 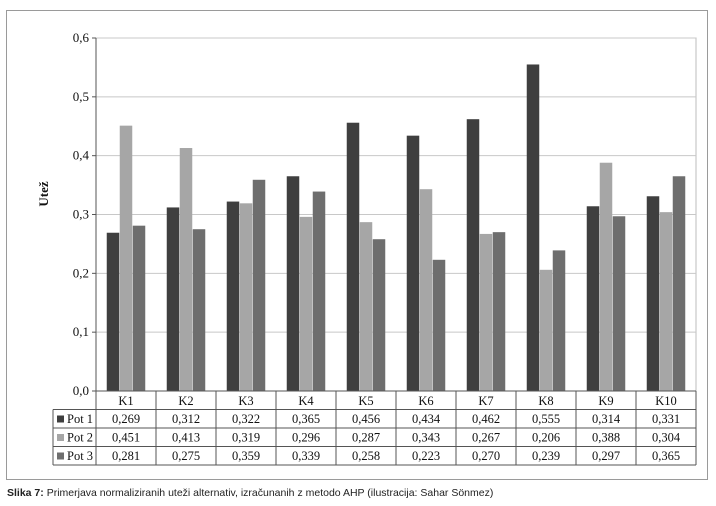 What do you see at coordinates (413, 263) in the screenshot?
I see `bar-pot-1-k6` at bounding box center [413, 263].